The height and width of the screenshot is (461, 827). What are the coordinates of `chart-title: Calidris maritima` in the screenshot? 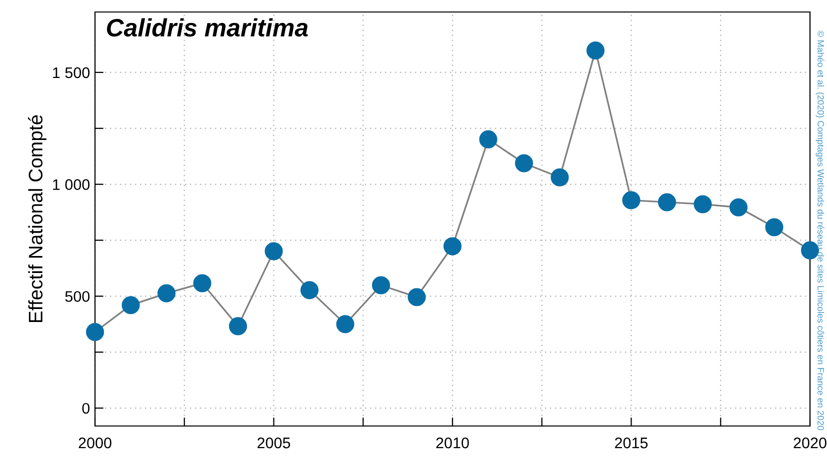 It's located at (207, 27).